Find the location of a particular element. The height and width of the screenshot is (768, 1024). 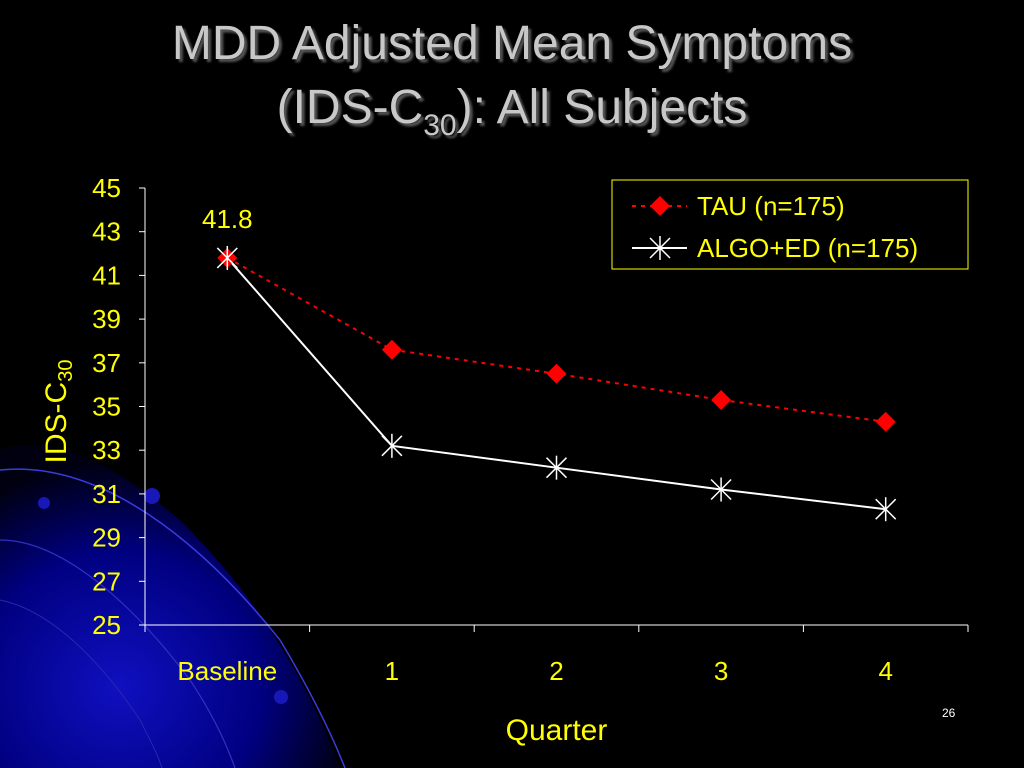

tau-series-line is located at coordinates (556, 340).